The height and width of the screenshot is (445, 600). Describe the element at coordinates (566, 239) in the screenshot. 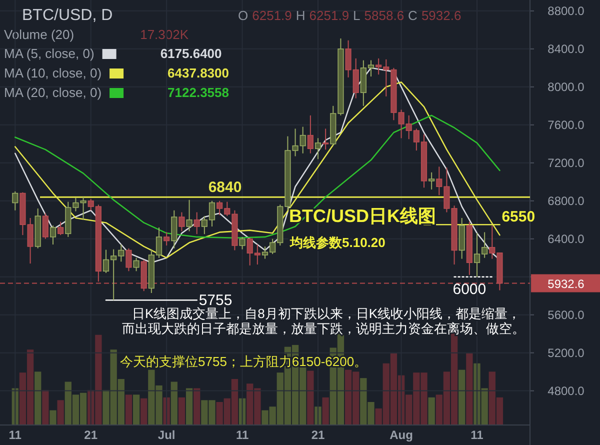

I see `y-tick-label: 6400.0` at that location.